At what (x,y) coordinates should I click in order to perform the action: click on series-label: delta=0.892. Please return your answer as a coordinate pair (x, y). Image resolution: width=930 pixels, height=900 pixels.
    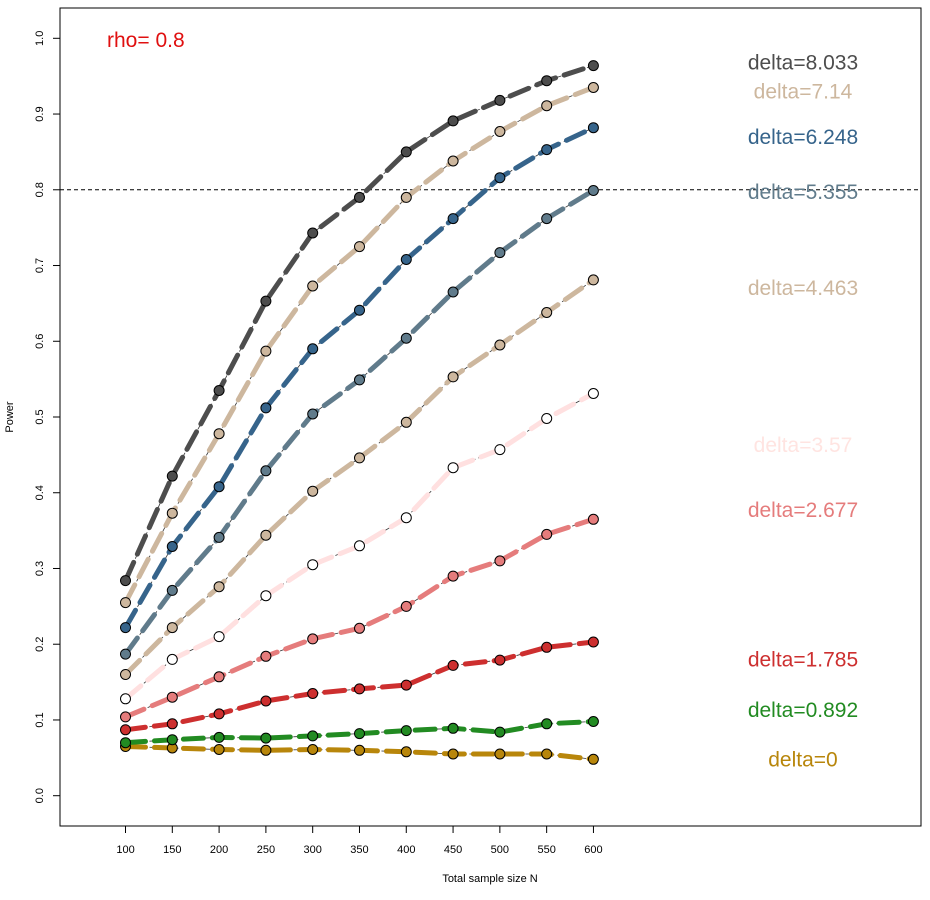
    Looking at the image, I should click on (803, 710).